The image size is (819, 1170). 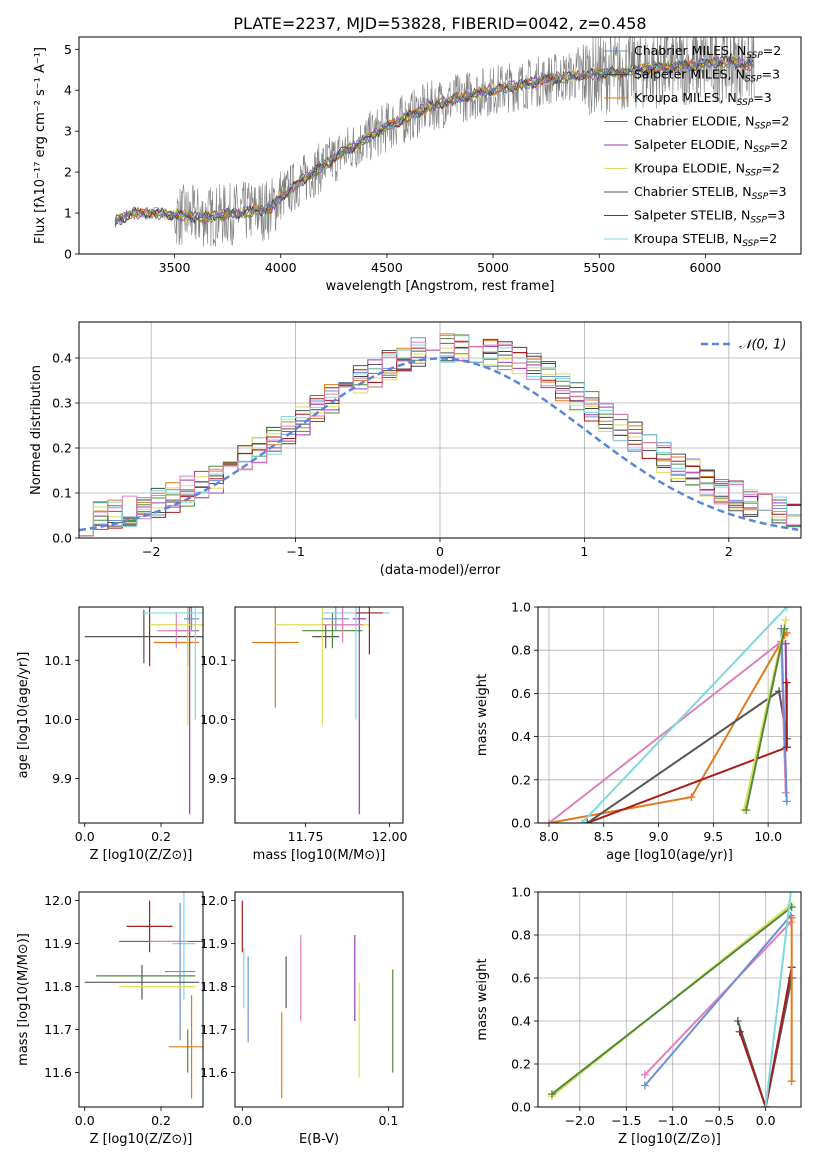 What do you see at coordinates (68, 213) in the screenshot?
I see `y-tick-label: 1` at bounding box center [68, 213].